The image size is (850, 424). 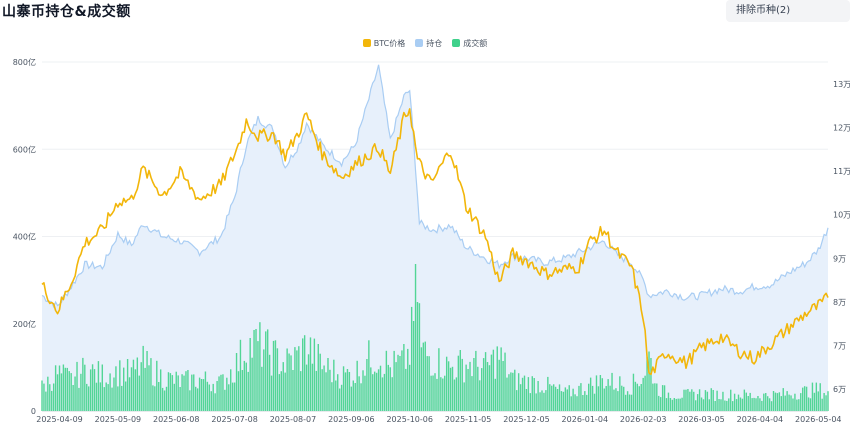 What do you see at coordinates (419, 43) in the screenshot?
I see `legend-swatch-oi` at bounding box center [419, 43].